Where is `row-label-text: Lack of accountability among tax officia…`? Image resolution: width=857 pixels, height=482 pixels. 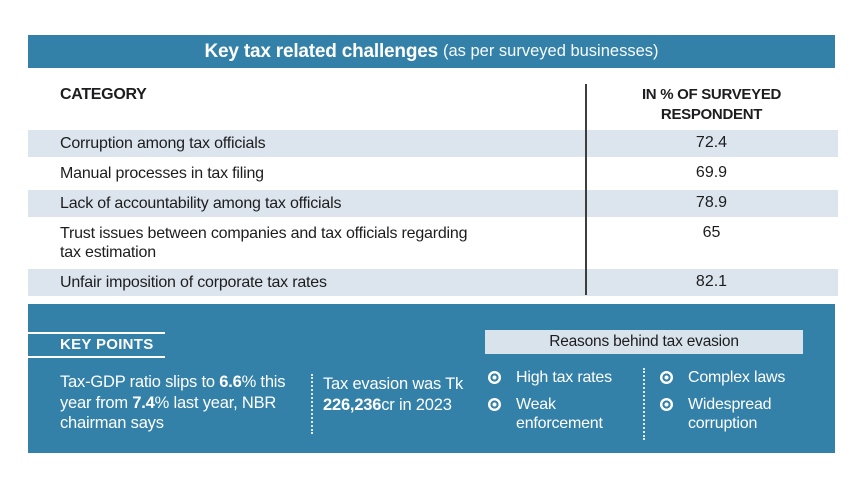 row-label-text: Lack of accountability among tax officia… is located at coordinates (201, 203).